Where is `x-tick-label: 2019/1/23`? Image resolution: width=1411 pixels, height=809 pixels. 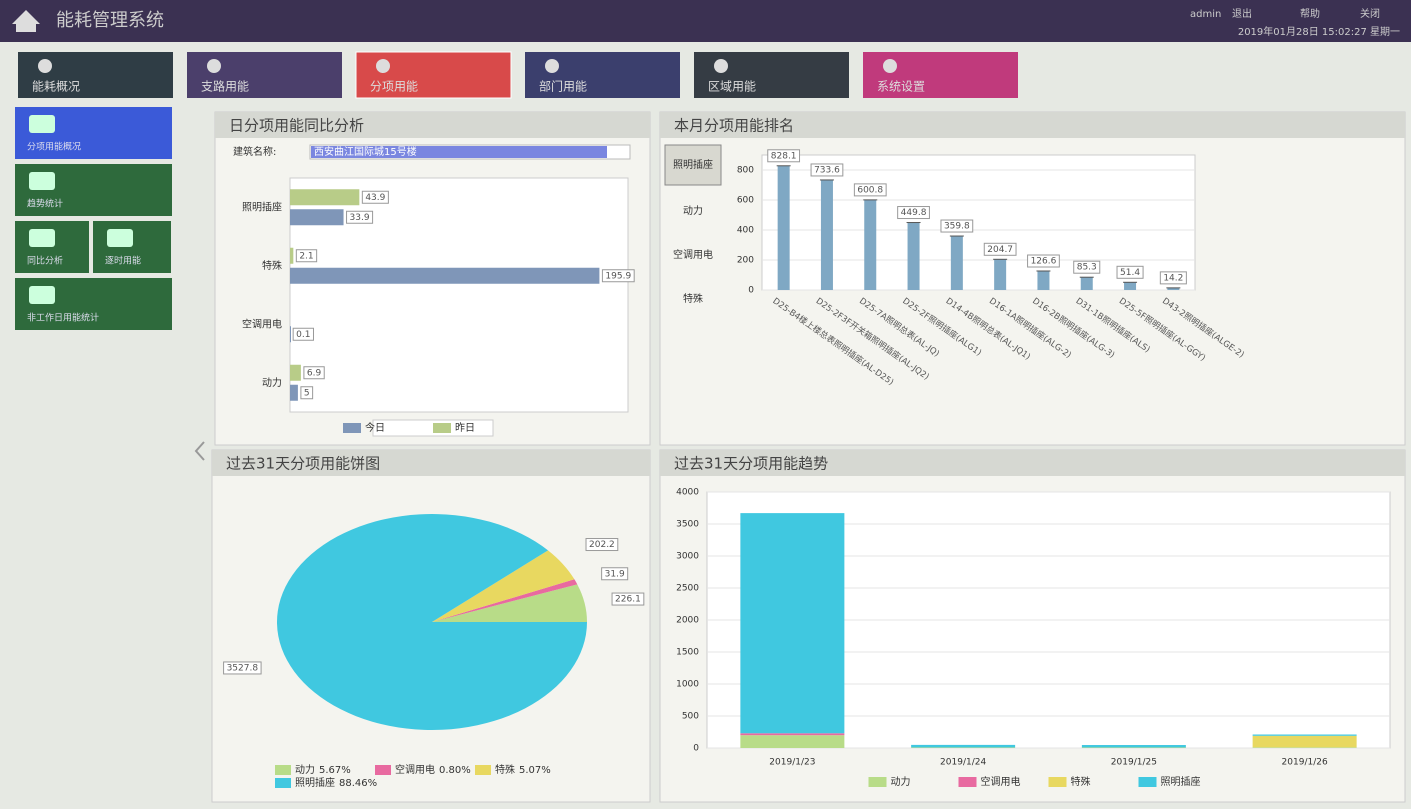 x-tick-label: 2019/1/23 is located at coordinates (792, 763).